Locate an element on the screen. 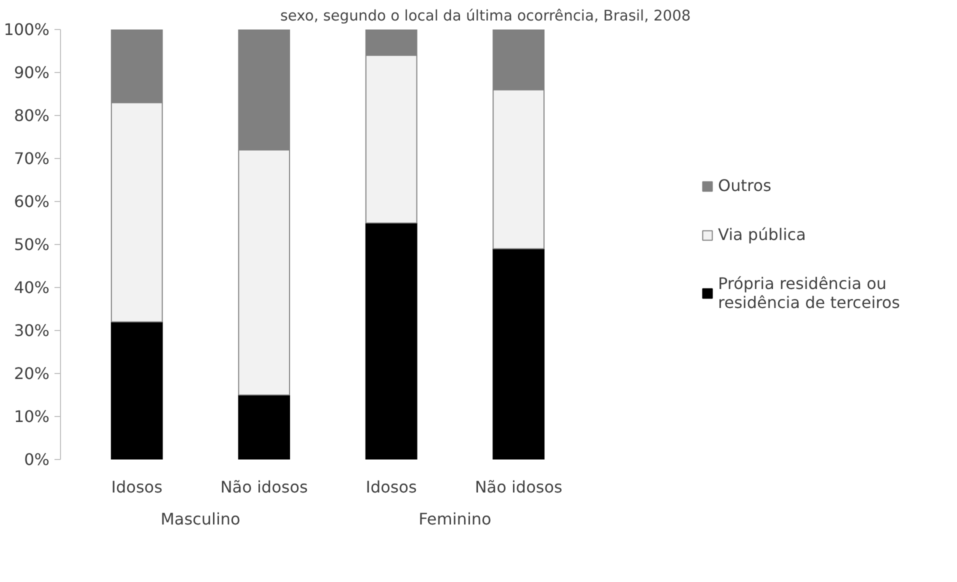 The width and height of the screenshot is (957, 582). text: Masculino is located at coordinates (200, 519).